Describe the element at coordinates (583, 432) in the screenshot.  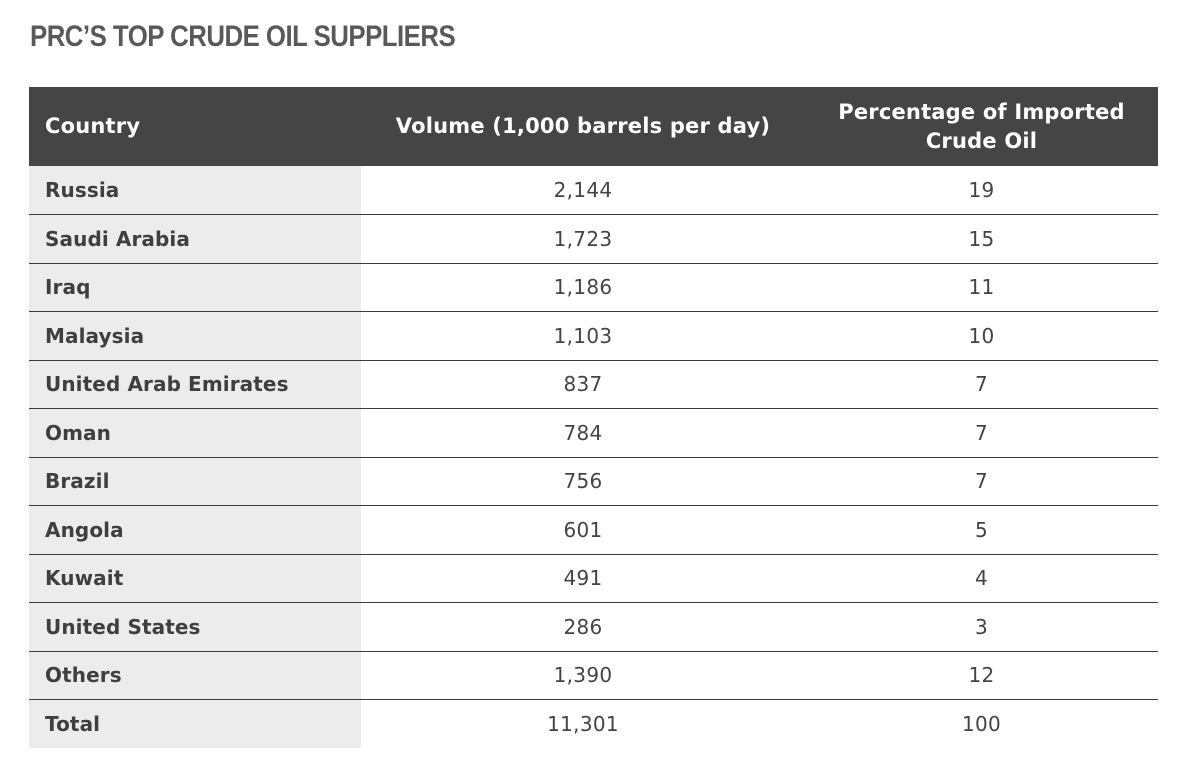
I see `volume-cell: 784` at that location.